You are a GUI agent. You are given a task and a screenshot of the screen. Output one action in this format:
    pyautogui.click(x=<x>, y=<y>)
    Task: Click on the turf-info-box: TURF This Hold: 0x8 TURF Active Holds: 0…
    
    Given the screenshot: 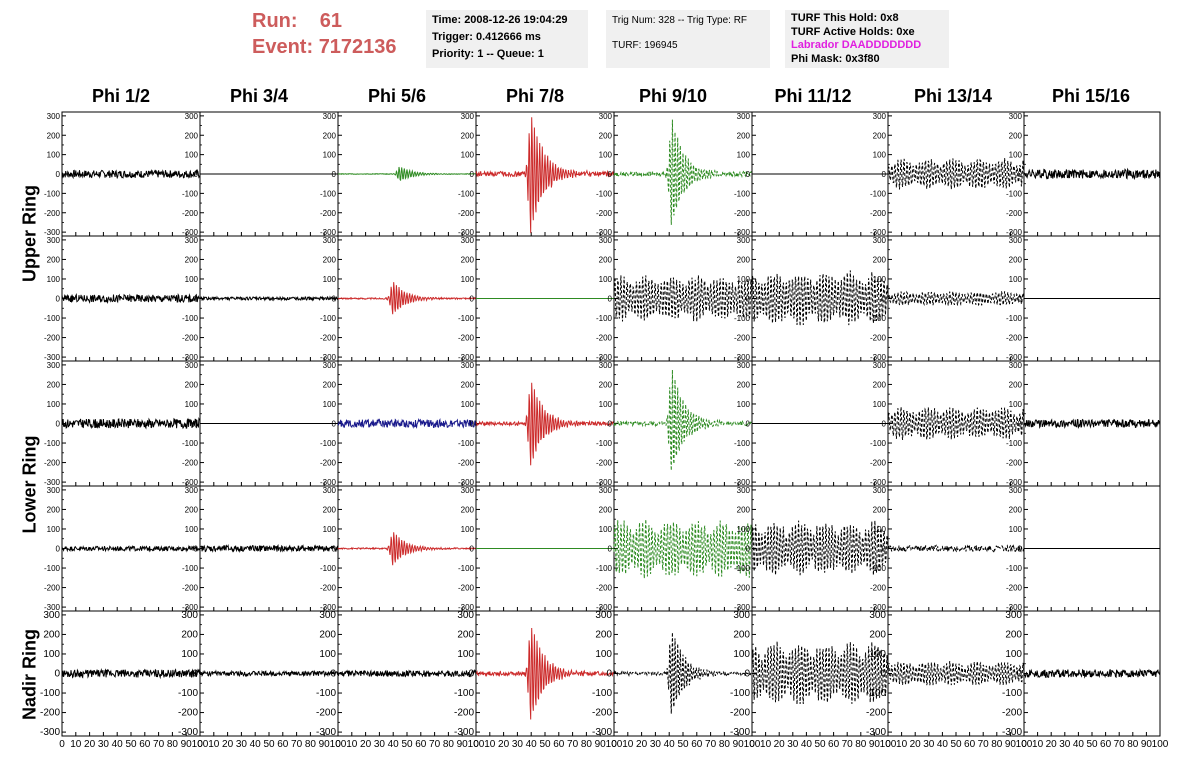 What is the action you would take?
    pyautogui.click(x=867, y=39)
    